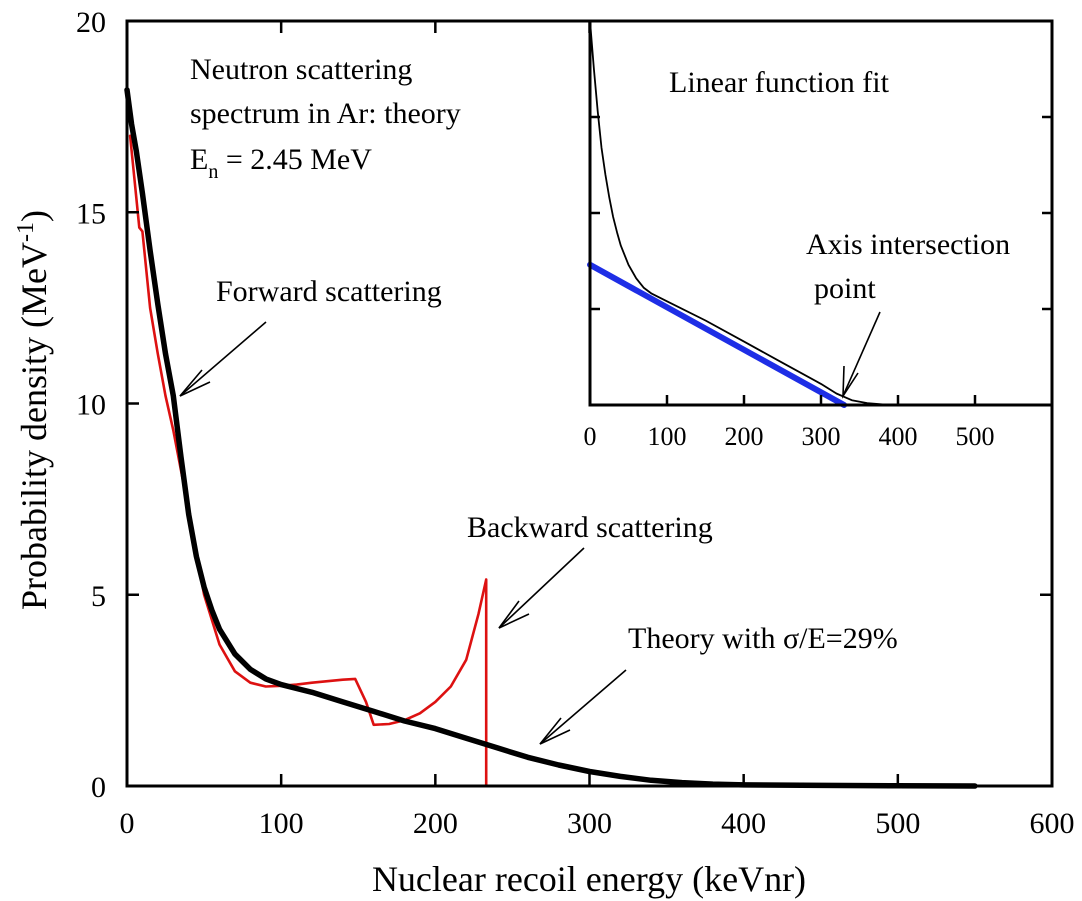 Image resolution: width=1082 pixels, height=901 pixels. What do you see at coordinates (744, 436) in the screenshot?
I see `inset-x-tick-label: 200` at bounding box center [744, 436].